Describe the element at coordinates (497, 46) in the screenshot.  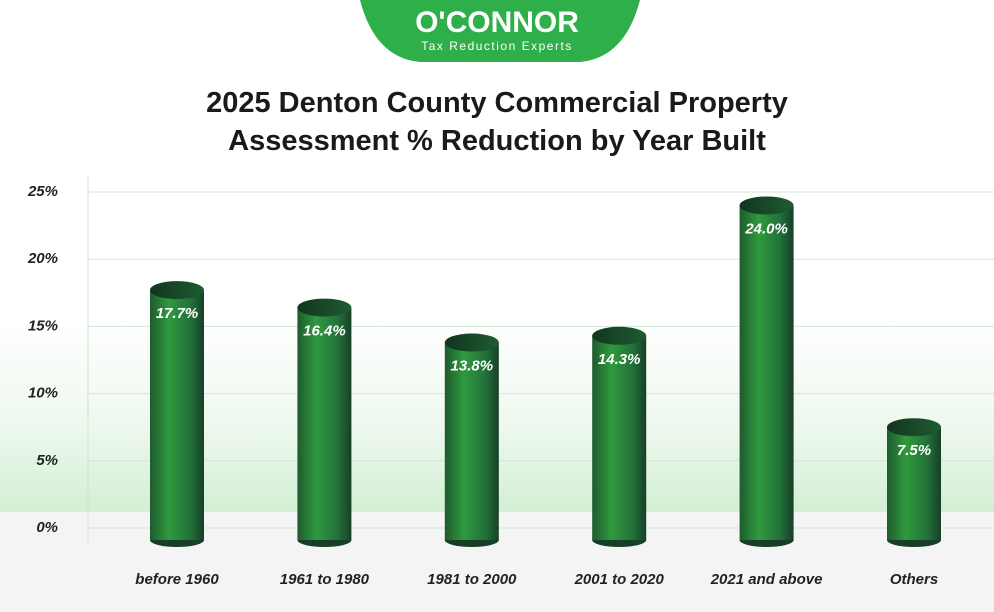
I see `logo-tagline: Tax Reduction Experts` at that location.